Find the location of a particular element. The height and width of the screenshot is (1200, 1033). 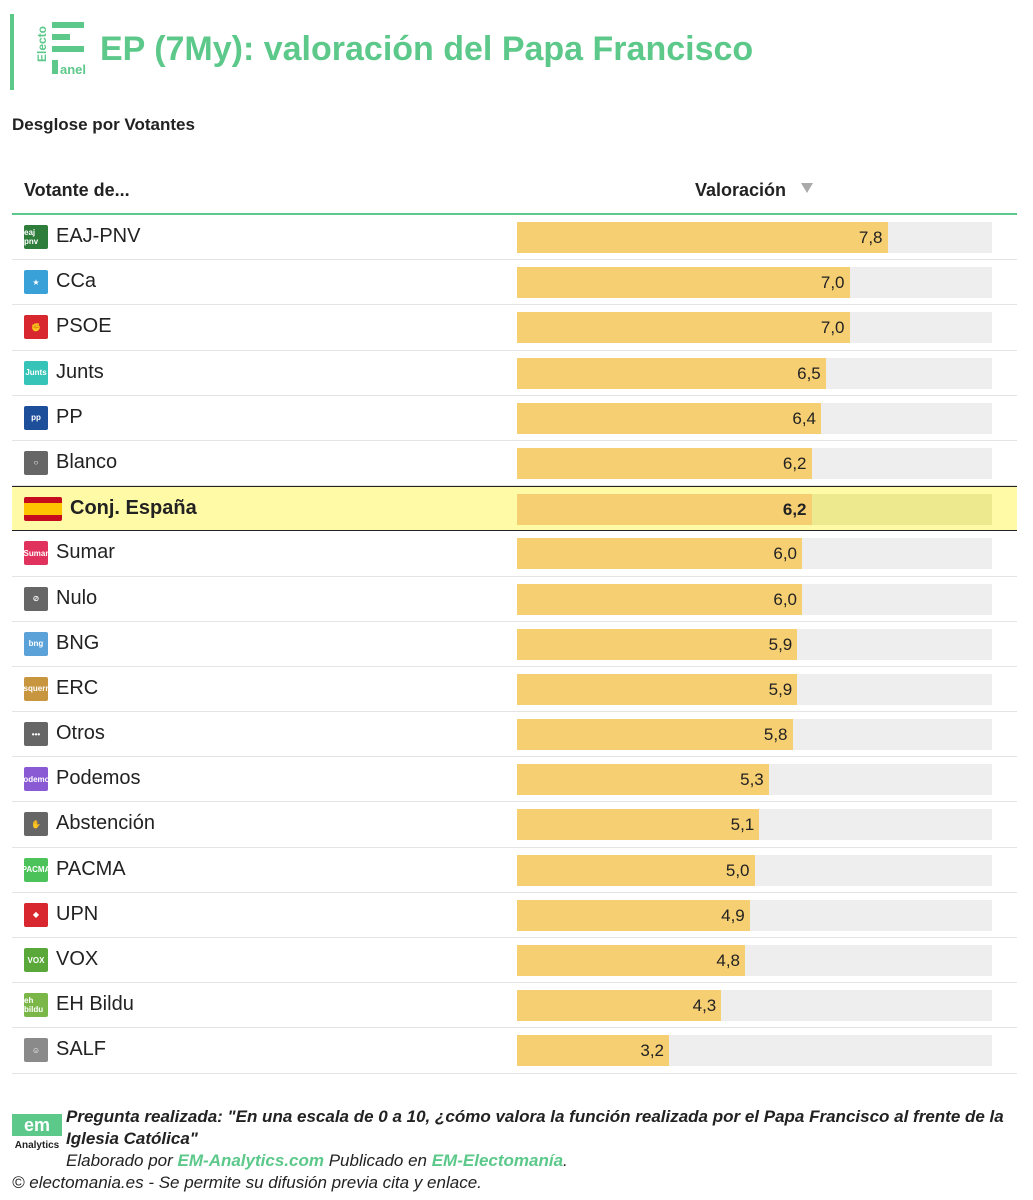

chart-row: pp PP 6,4 is located at coordinates (514, 418).